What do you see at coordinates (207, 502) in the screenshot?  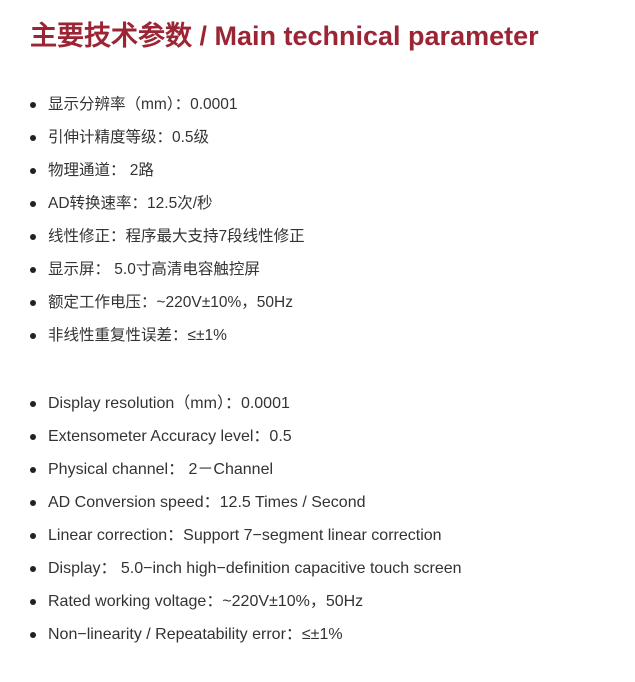 I see `item-text: AD Conversion speed：12.5 Times / Second` at bounding box center [207, 502].